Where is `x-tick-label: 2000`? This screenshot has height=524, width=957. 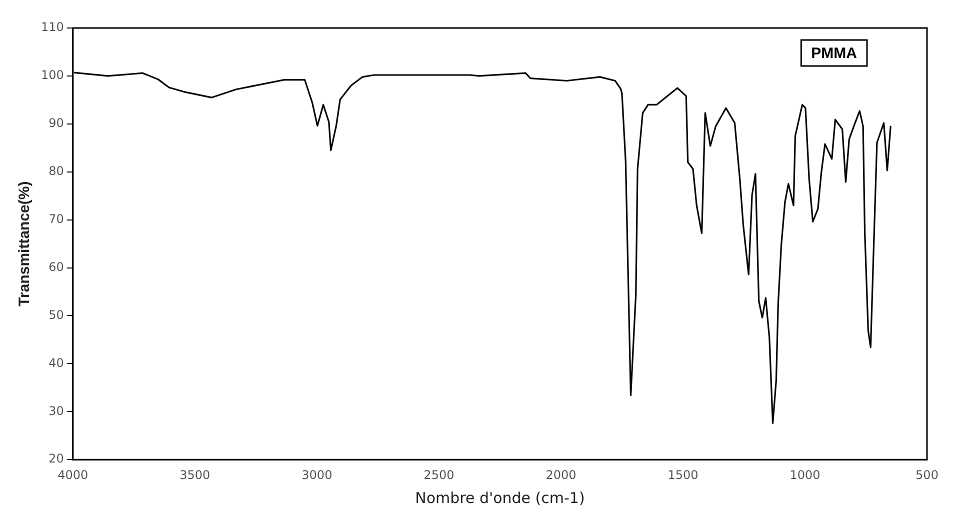 x-tick-label: 2000 is located at coordinates (561, 475).